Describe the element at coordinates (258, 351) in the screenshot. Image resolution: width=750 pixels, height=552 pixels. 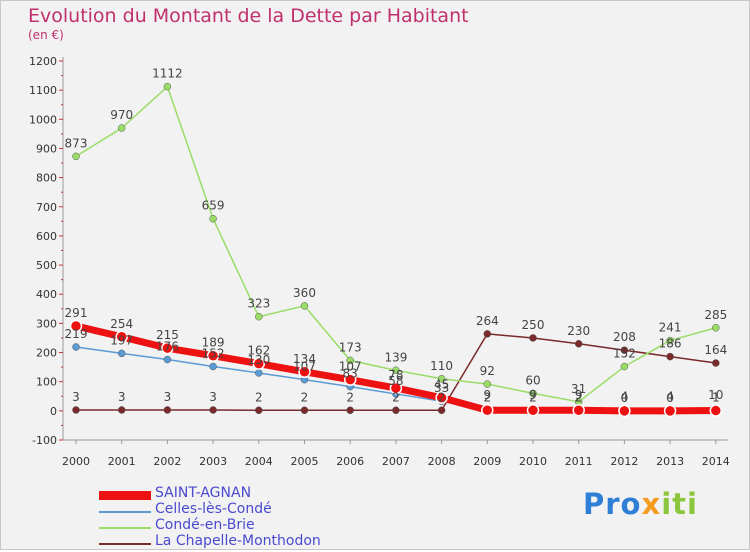
I see `data-label-saint-agnan-2004: 162` at that location.